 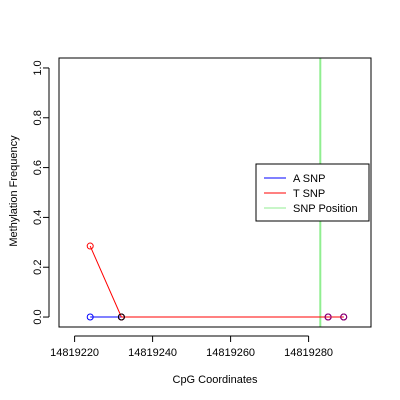 I want to click on x-tick-label: 14819260, so click(x=230, y=353).